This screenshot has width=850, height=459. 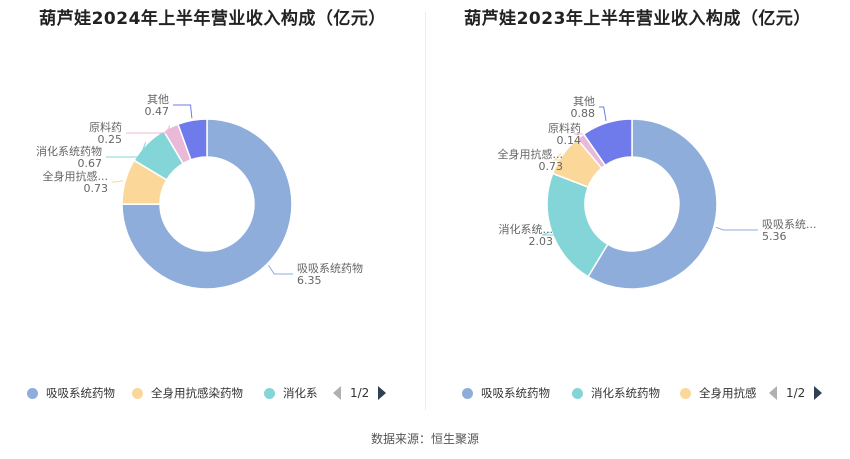 What do you see at coordinates (541, 241) in the screenshot?
I see `slice-value-label: 2.03` at bounding box center [541, 241].